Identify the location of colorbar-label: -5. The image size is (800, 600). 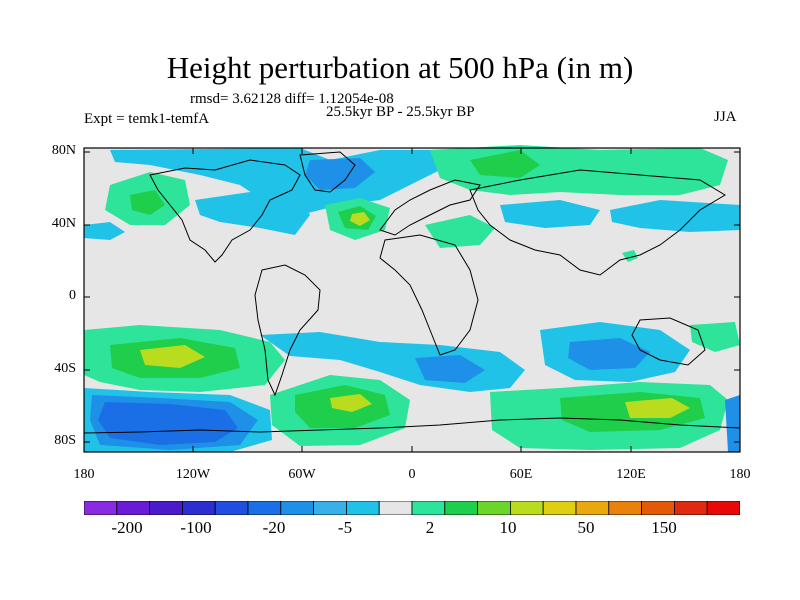
(345, 527).